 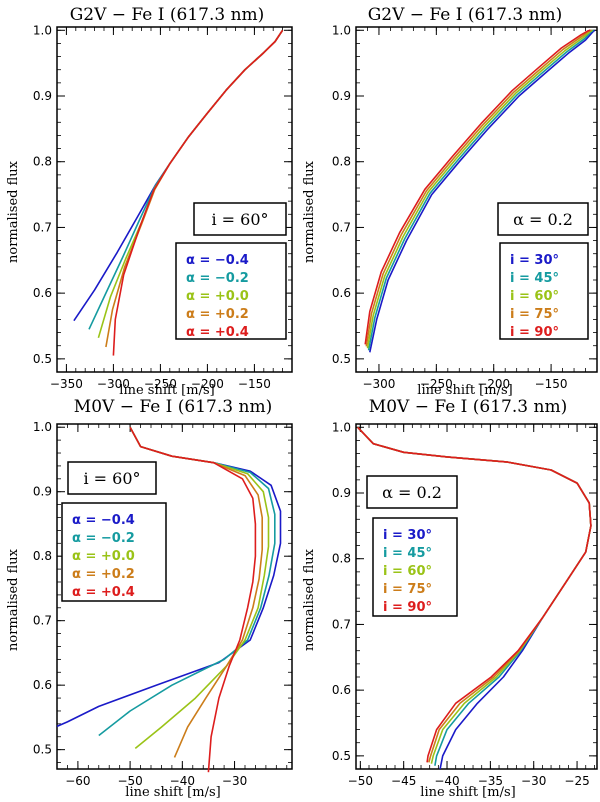 I want to click on x-tick-label: −25, so click(x=576, y=781).